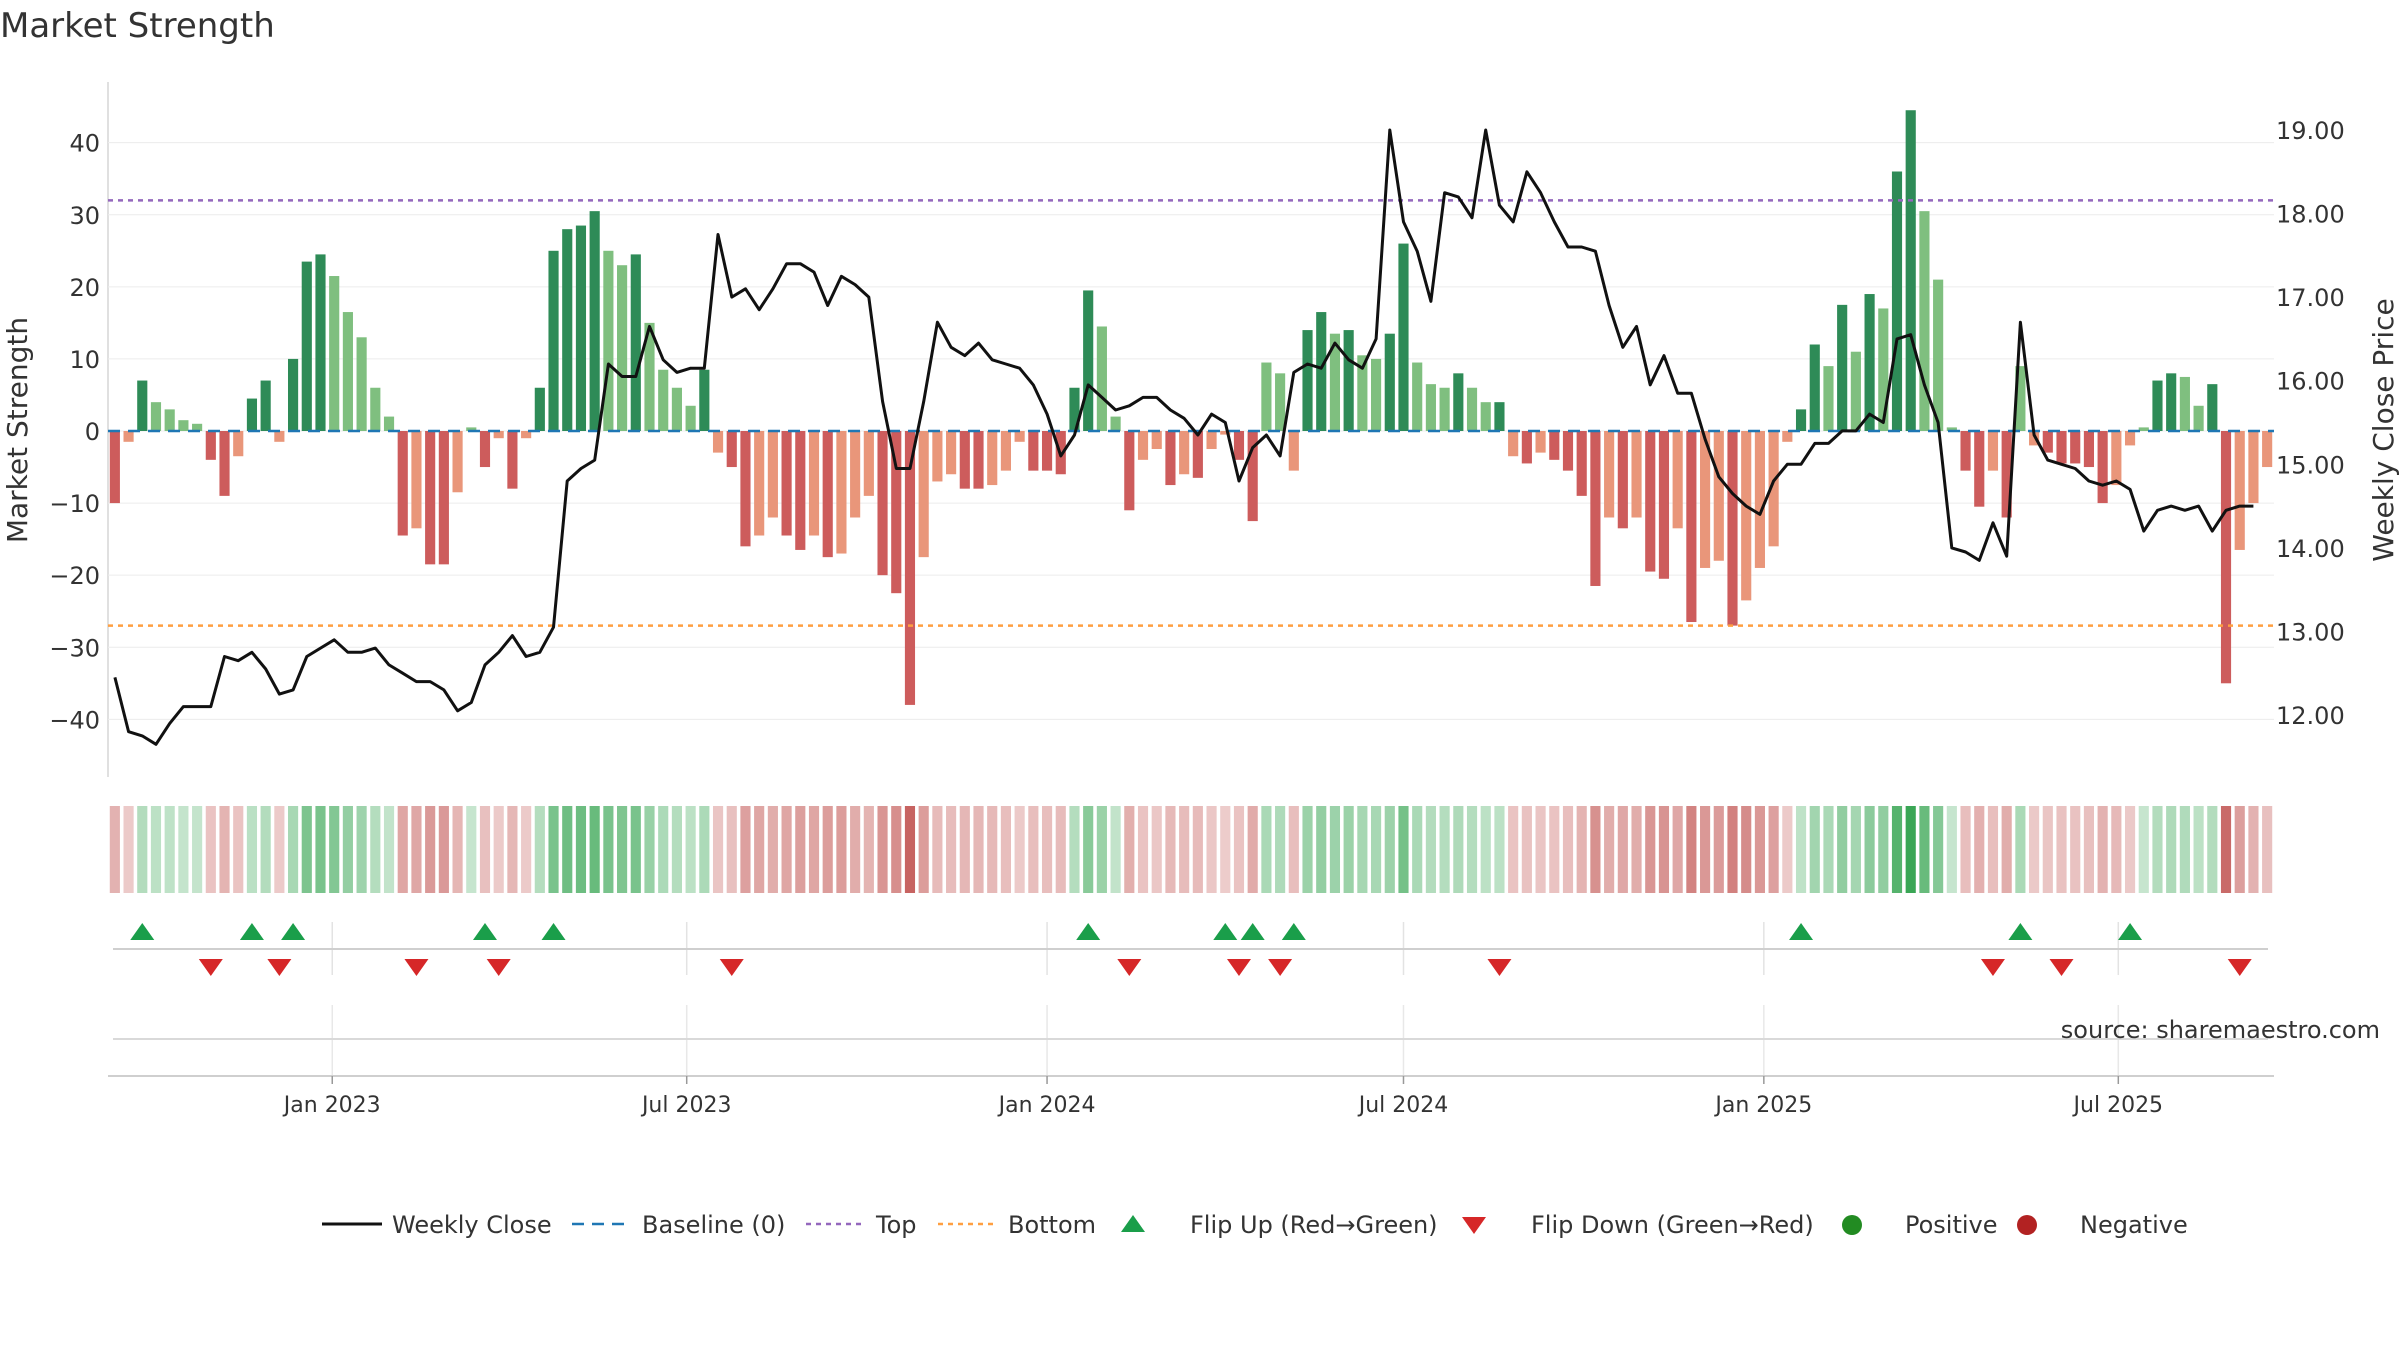 The width and height of the screenshot is (2400, 1350). What do you see at coordinates (2134, 1225) in the screenshot?
I see `legend-negative-label: Negative` at bounding box center [2134, 1225].